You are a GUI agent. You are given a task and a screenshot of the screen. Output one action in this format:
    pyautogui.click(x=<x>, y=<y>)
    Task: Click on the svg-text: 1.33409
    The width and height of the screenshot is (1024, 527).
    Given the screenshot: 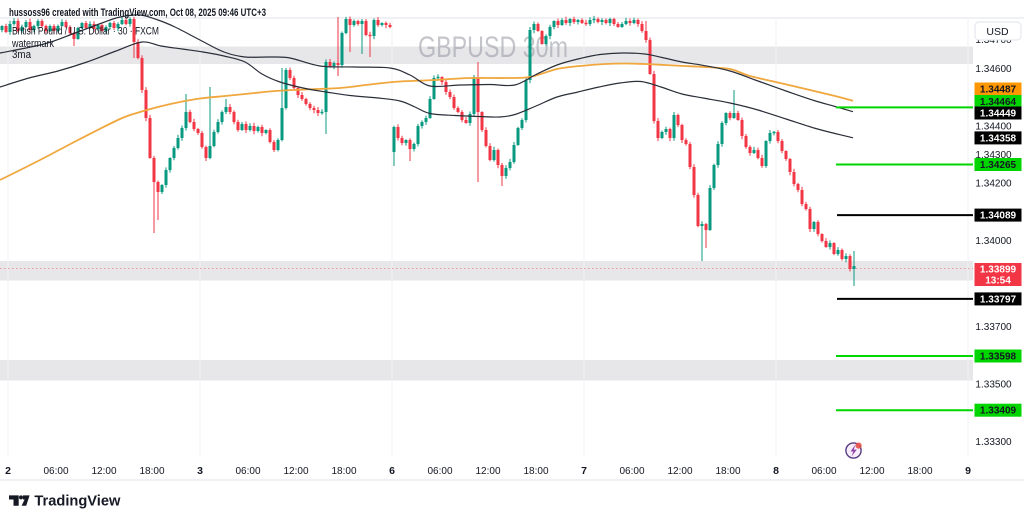 What is the action you would take?
    pyautogui.click(x=998, y=411)
    